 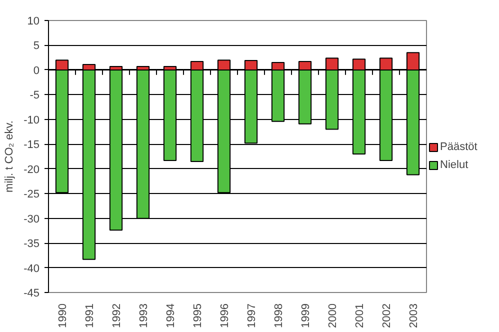 What do you see at coordinates (414, 315) in the screenshot?
I see `x-tick-label: 2003` at bounding box center [414, 315].